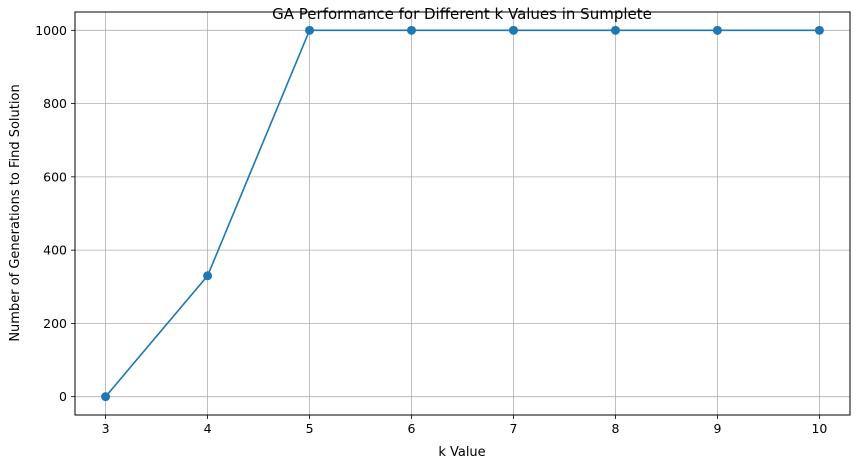 The image size is (859, 468). I want to click on y-tick-label: 200, so click(55, 323).